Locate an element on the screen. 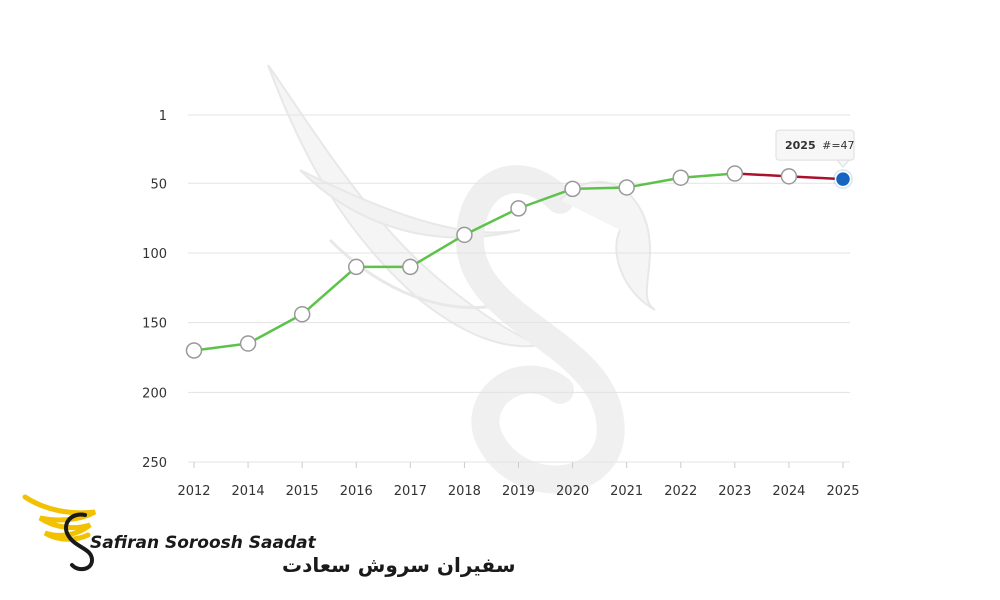  logo-text-fa: سفیران سروش سعادت is located at coordinates (399, 565).